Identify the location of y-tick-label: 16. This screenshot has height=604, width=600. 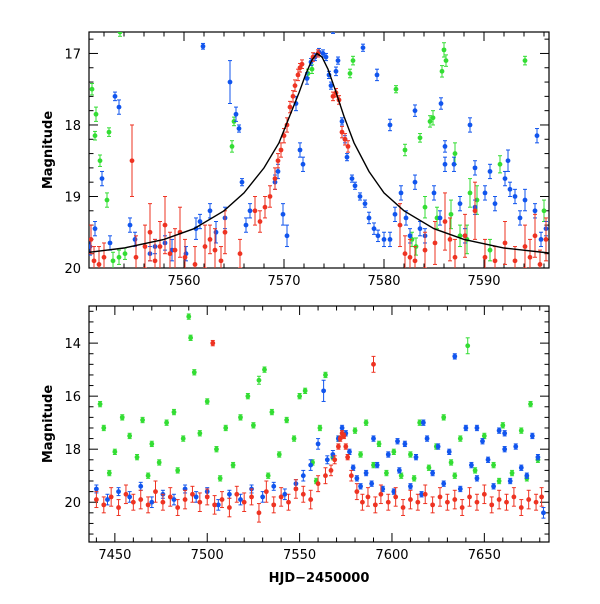
(72, 397).